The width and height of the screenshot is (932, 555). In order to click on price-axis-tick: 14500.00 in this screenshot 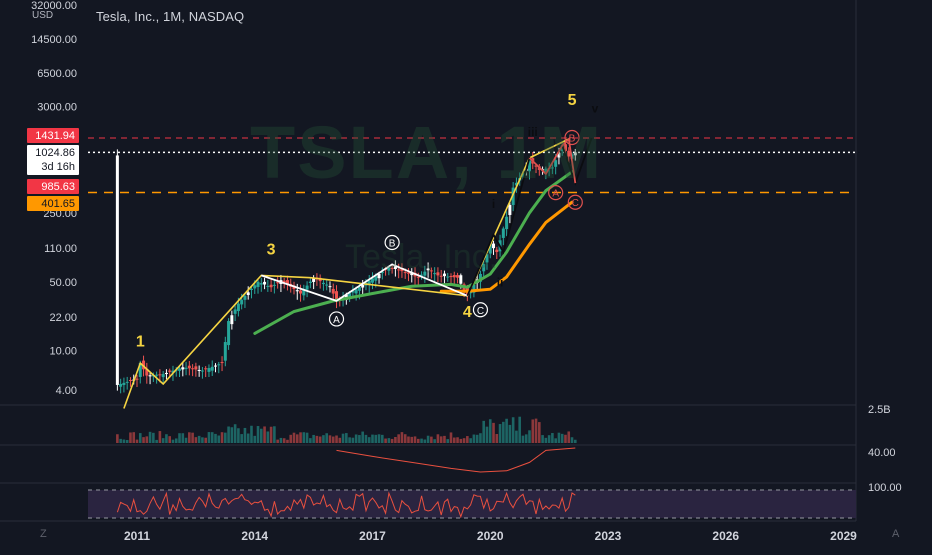, I will do `click(54, 40)`.